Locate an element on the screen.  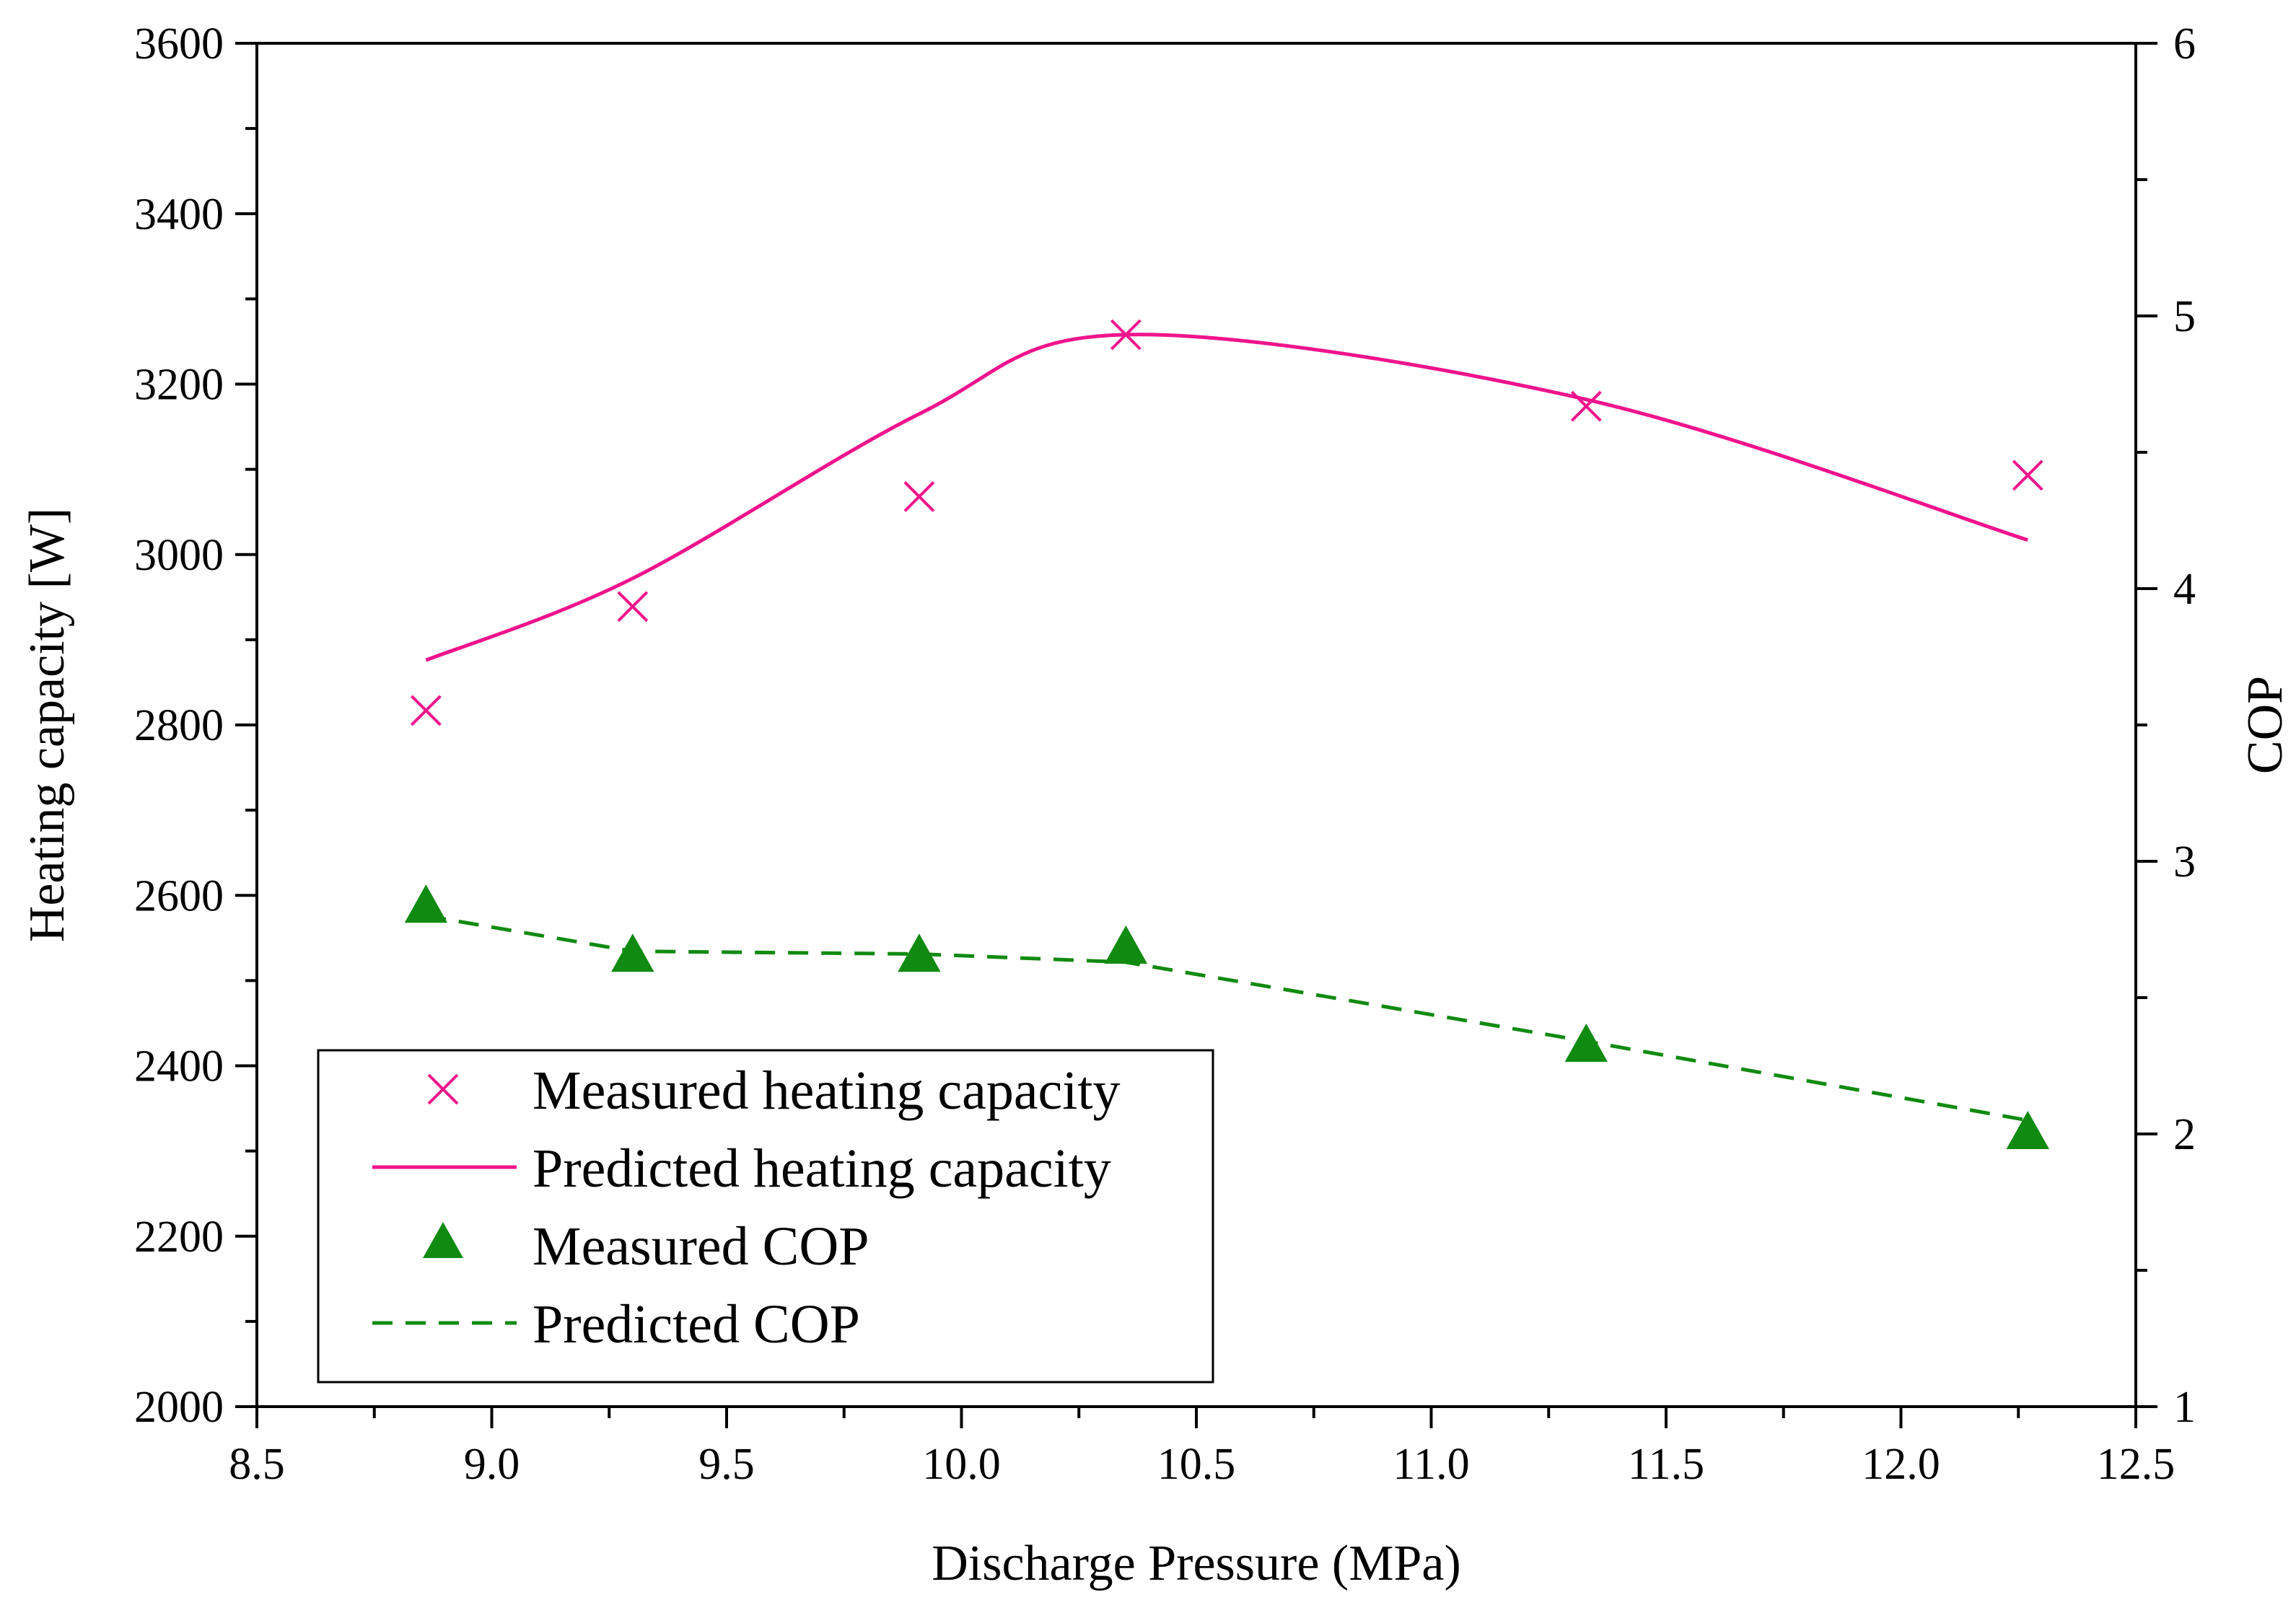
x-tick-label: 12.5 is located at coordinates (2136, 1464).